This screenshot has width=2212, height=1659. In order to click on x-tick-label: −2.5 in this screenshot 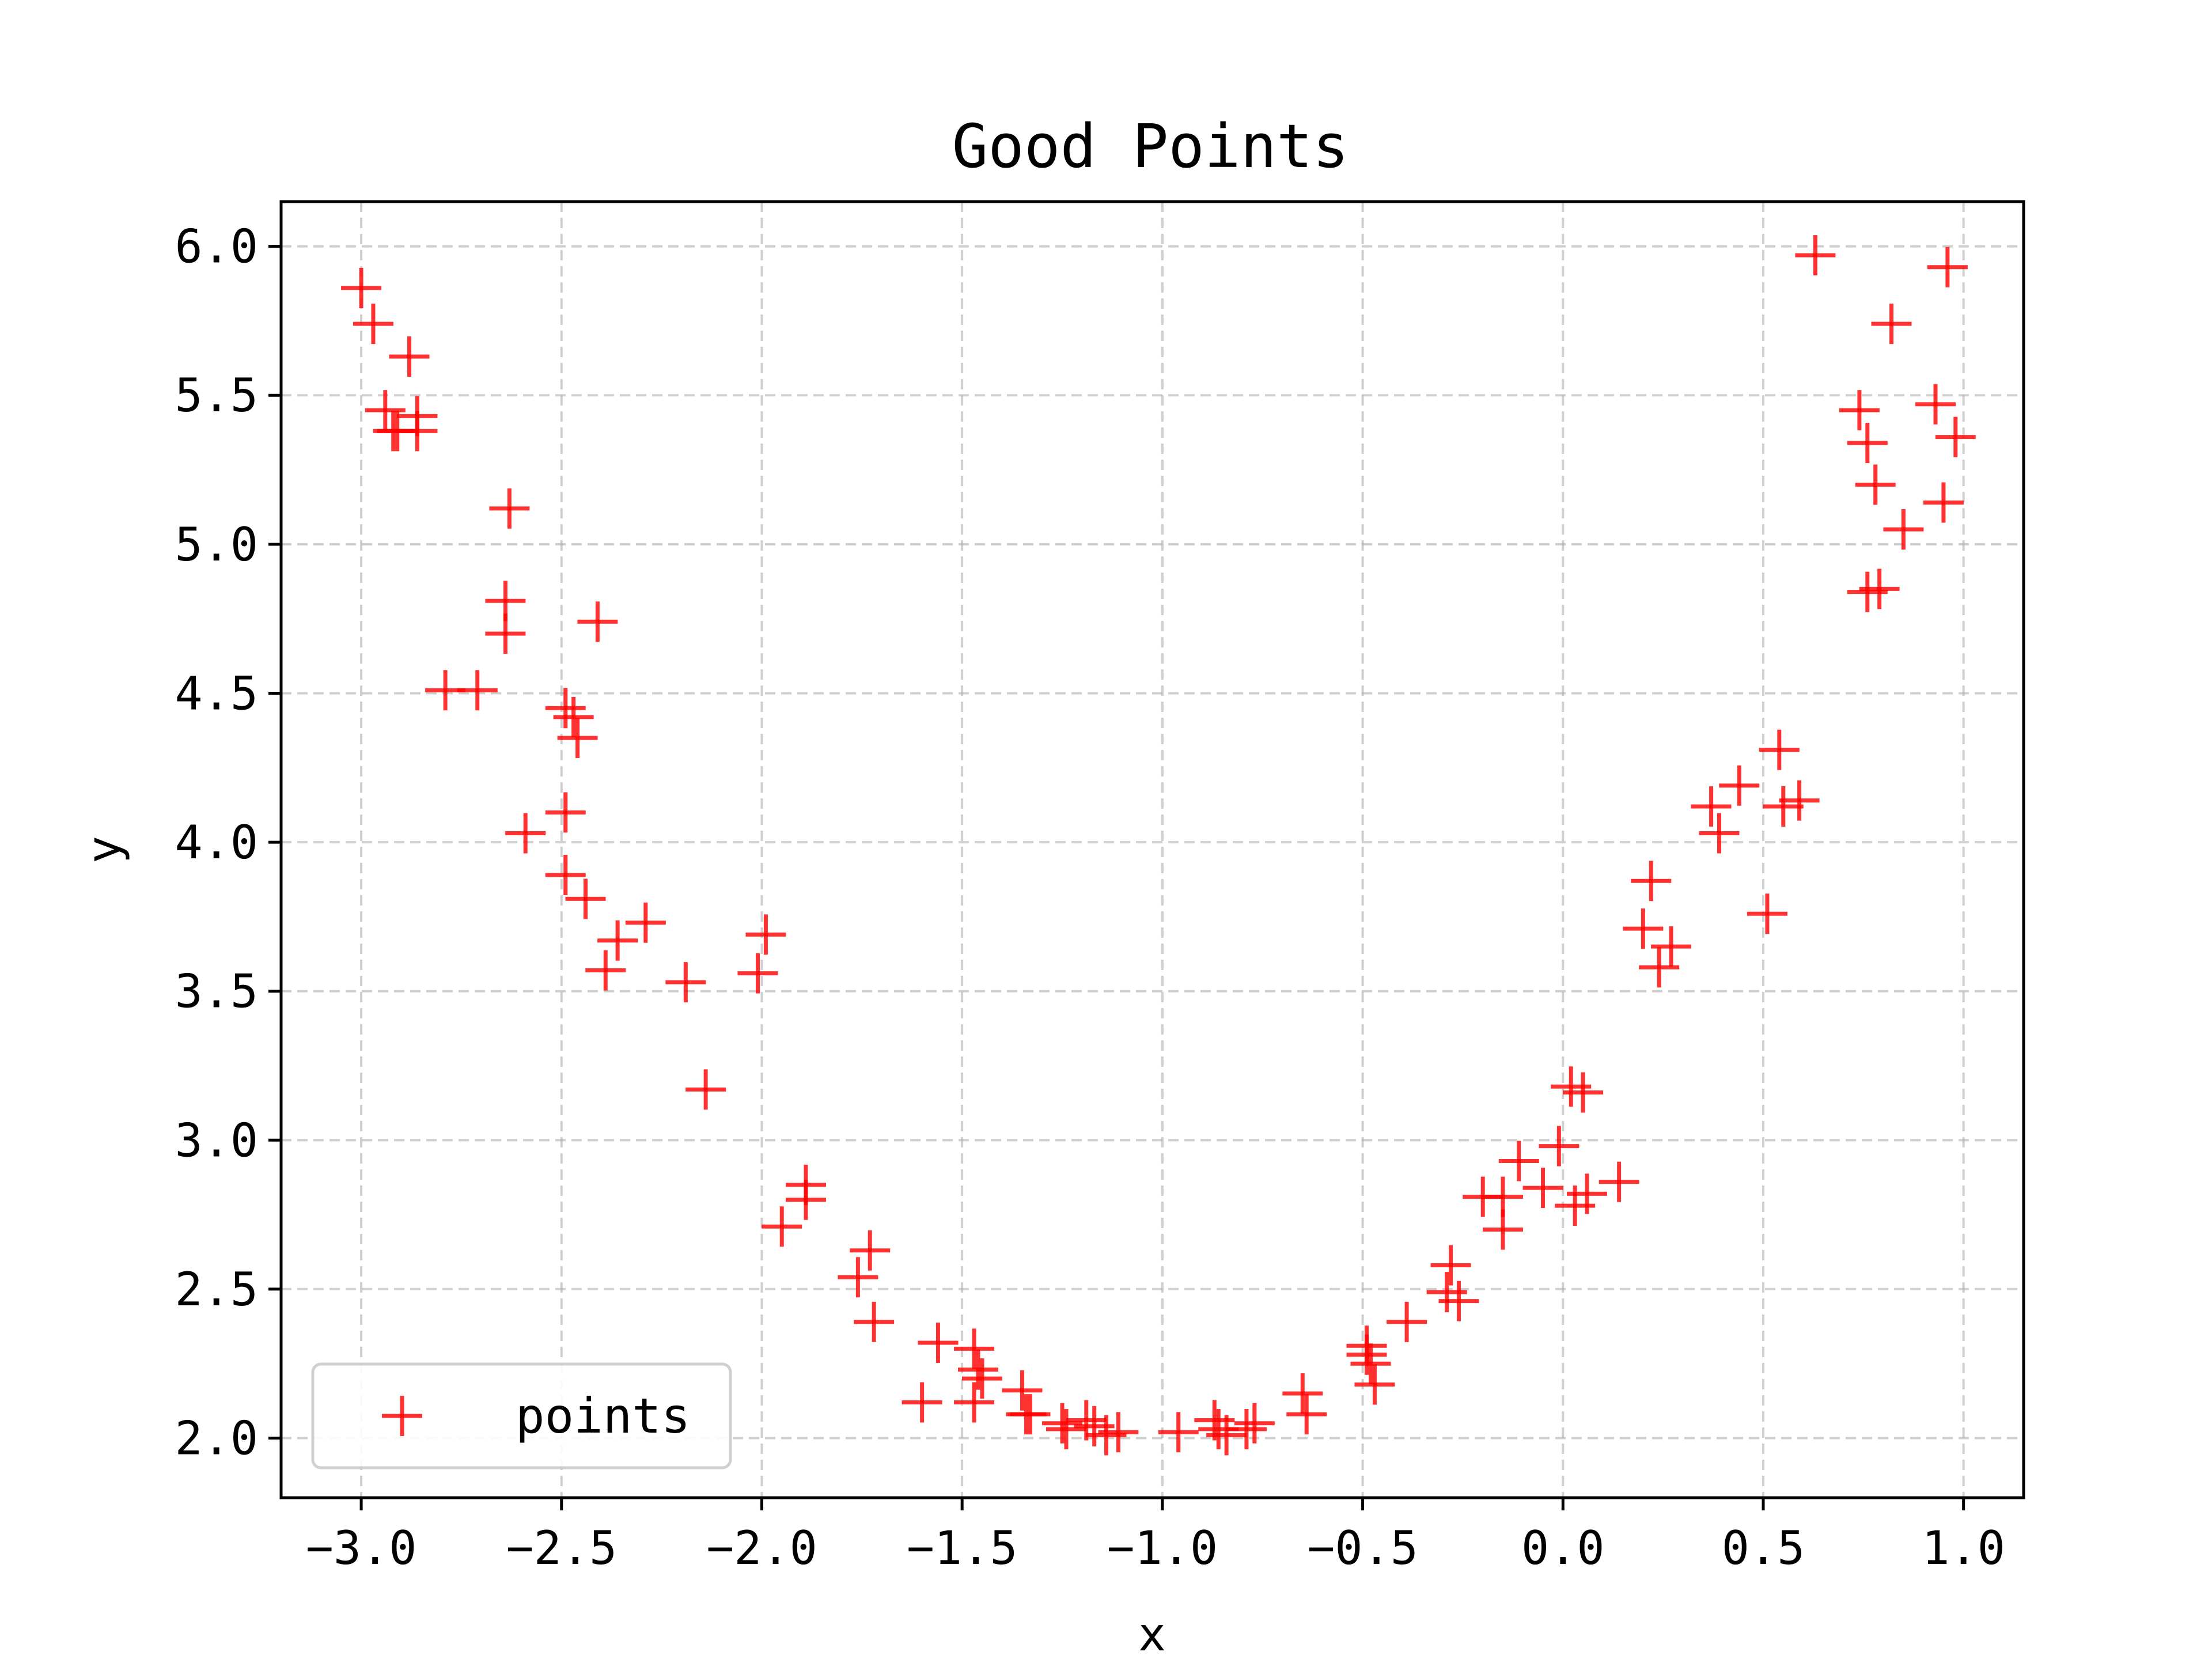, I will do `click(561, 1548)`.